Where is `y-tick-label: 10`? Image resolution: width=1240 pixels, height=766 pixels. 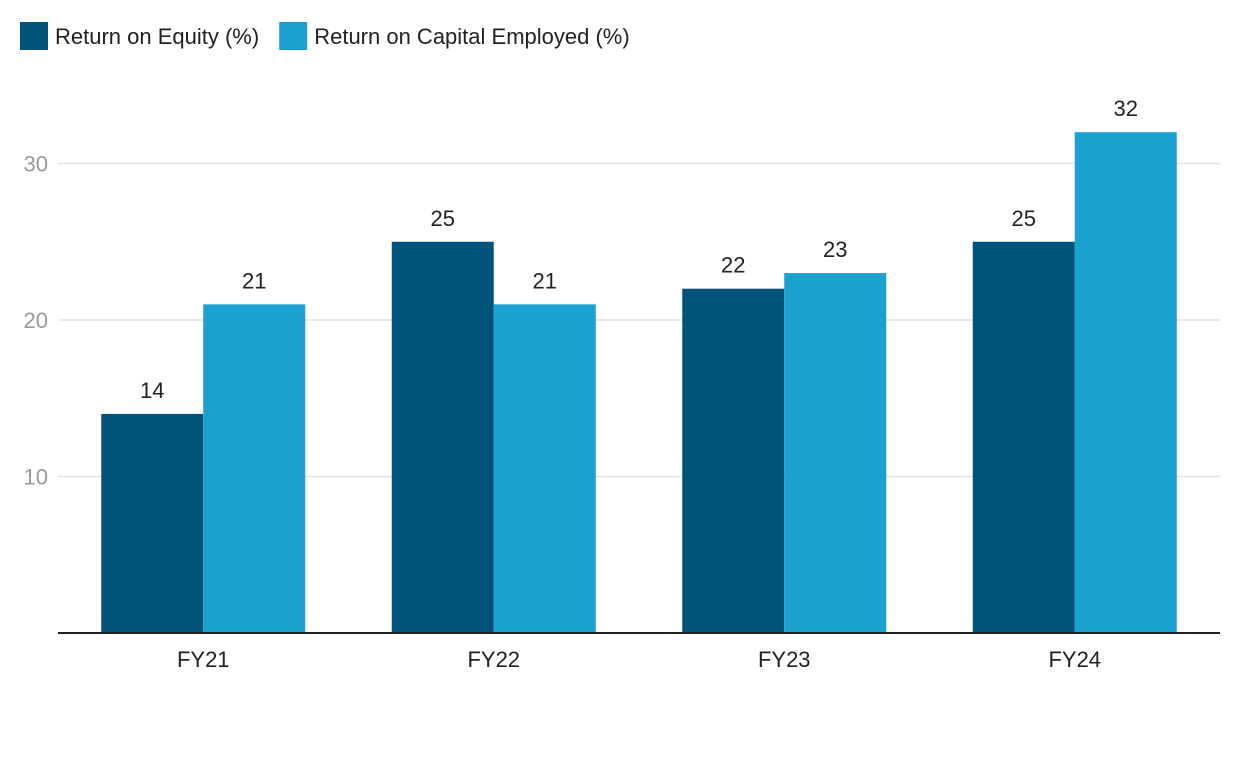 y-tick-label: 10 is located at coordinates (36, 477).